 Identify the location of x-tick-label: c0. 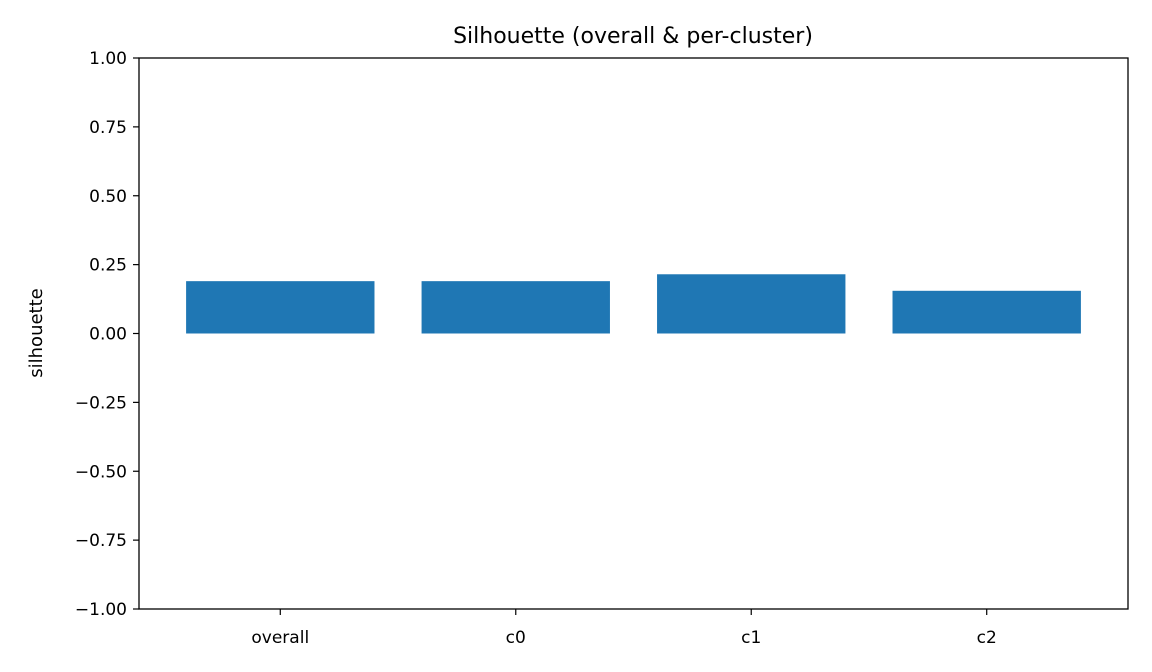
(516, 638).